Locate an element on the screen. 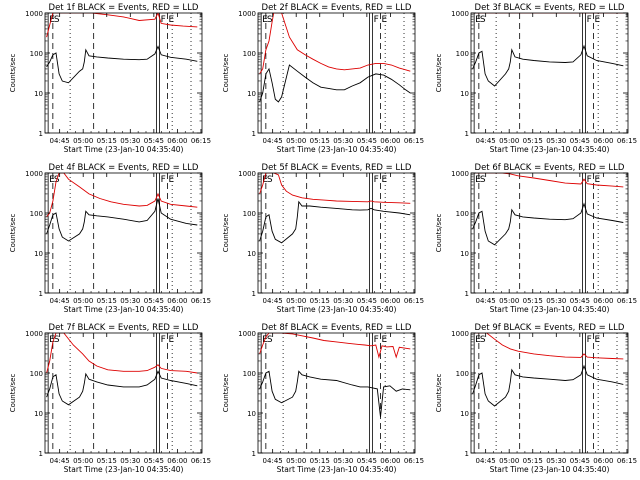 The height and width of the screenshot is (480, 640). panel-title: Det 2f BLACK = Events, RED = LLD is located at coordinates (337, 8).